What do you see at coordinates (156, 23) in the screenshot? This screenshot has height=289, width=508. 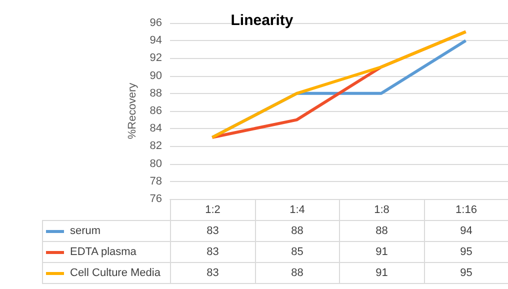 I see `y-tick-label: 96` at bounding box center [156, 23].